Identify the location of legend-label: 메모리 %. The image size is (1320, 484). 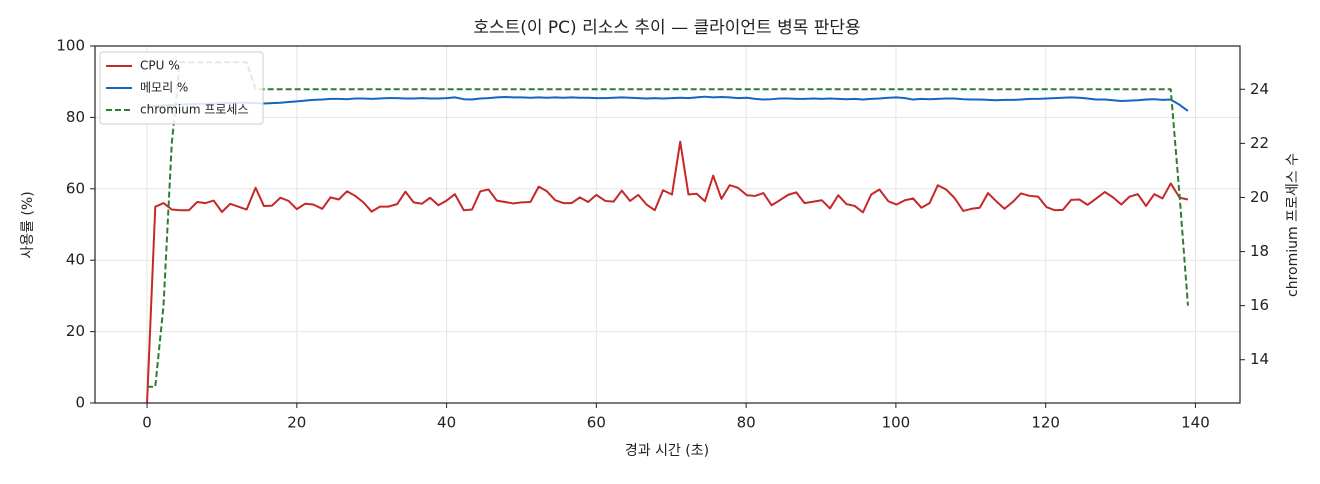
(164, 88).